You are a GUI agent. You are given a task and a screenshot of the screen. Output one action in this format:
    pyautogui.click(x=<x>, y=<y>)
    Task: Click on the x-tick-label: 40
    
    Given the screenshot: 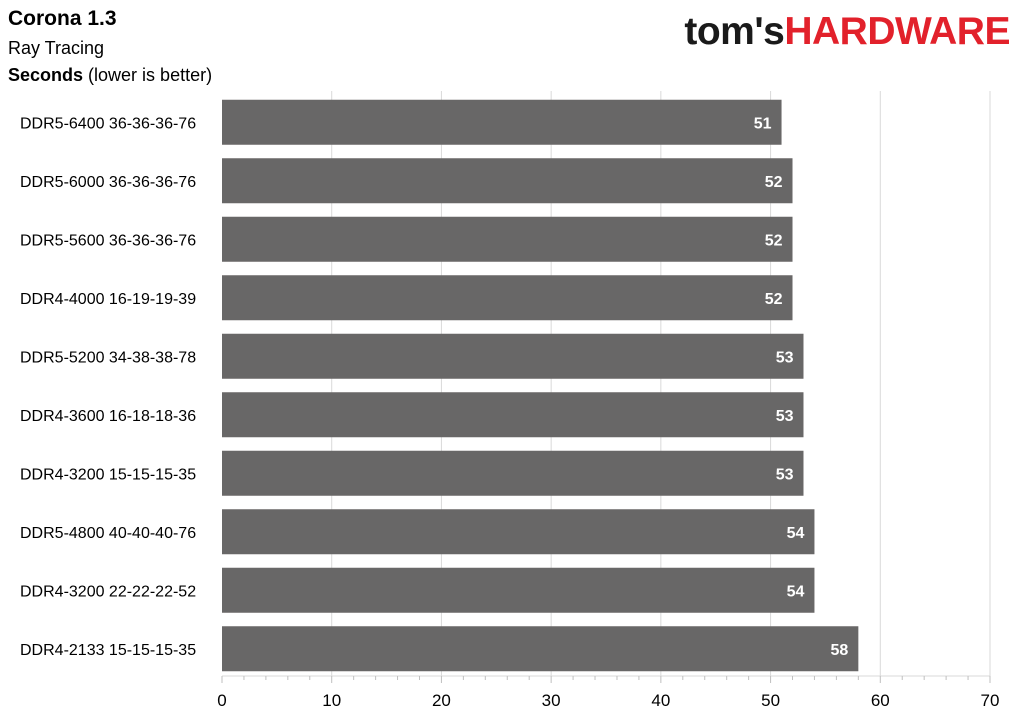 What is the action you would take?
    pyautogui.click(x=660, y=700)
    